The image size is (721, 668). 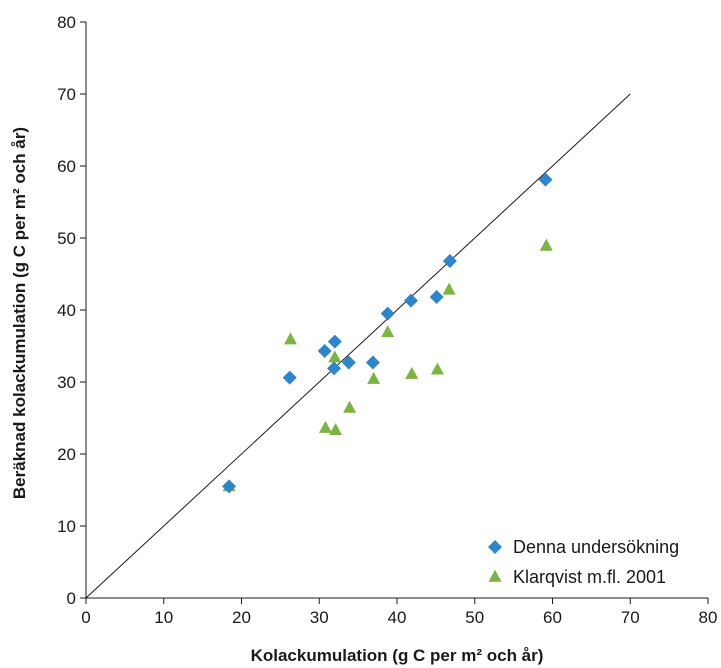 What do you see at coordinates (241, 617) in the screenshot?
I see `x-tick-label: 20` at bounding box center [241, 617].